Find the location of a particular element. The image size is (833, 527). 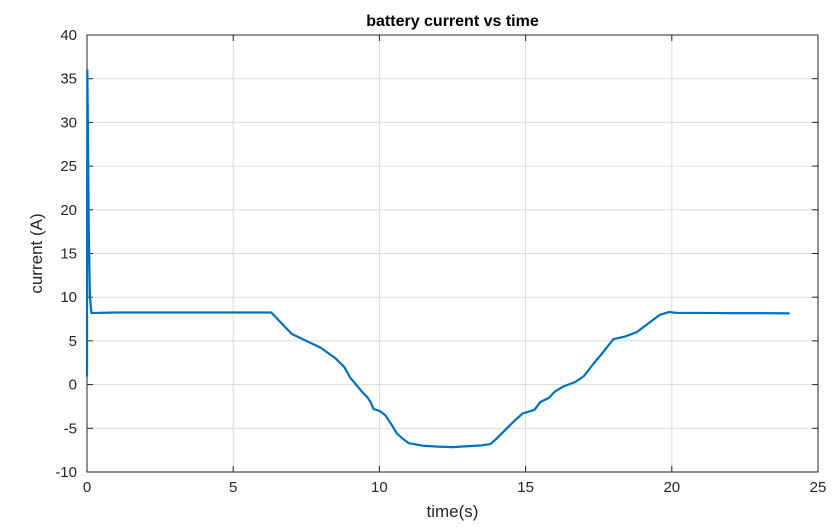

y-tick-label: -10 is located at coordinates (66, 472).